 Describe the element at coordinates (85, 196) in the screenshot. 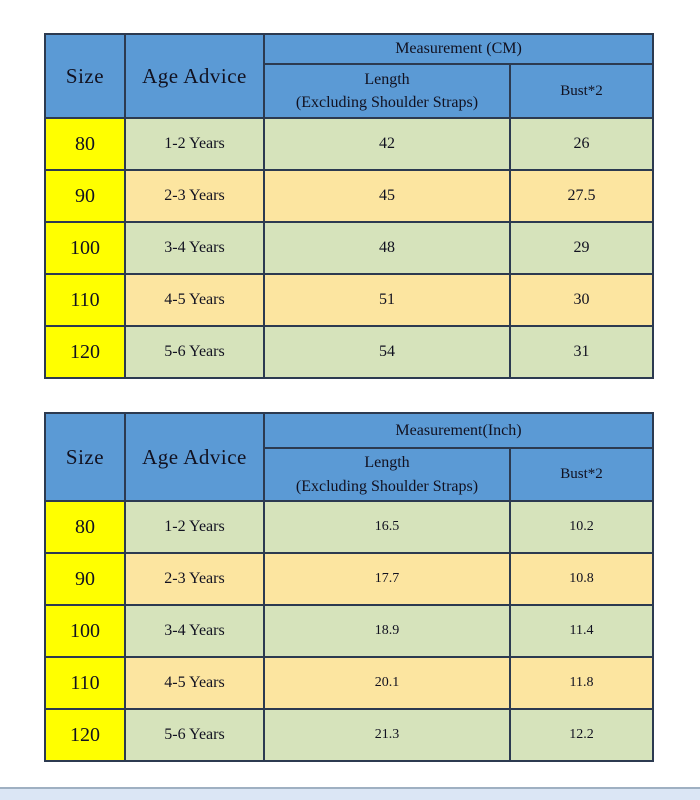

I see `cm-size-value: 90` at that location.